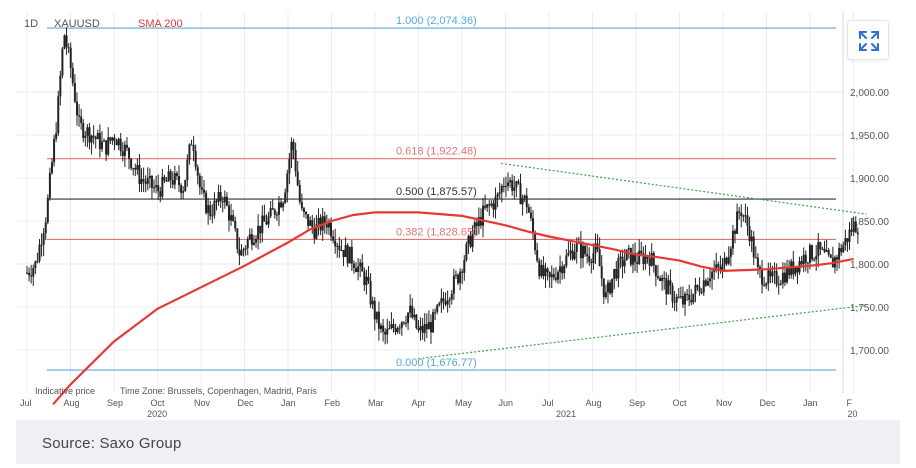  Describe the element at coordinates (77, 24) in the screenshot. I see `symbol-label: XAUUSD` at that location.